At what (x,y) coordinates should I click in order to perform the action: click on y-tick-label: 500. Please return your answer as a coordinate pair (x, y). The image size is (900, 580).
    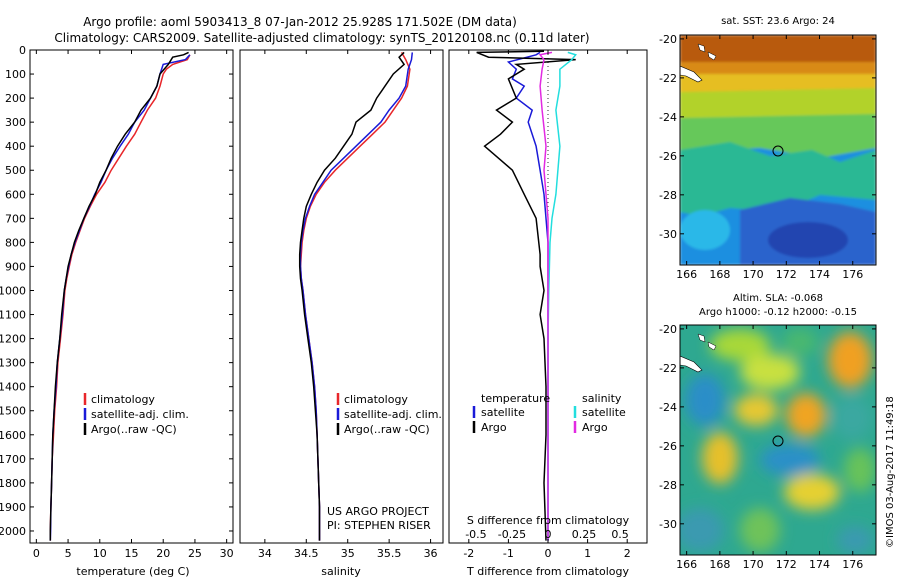
    Looking at the image, I should click on (15, 170).